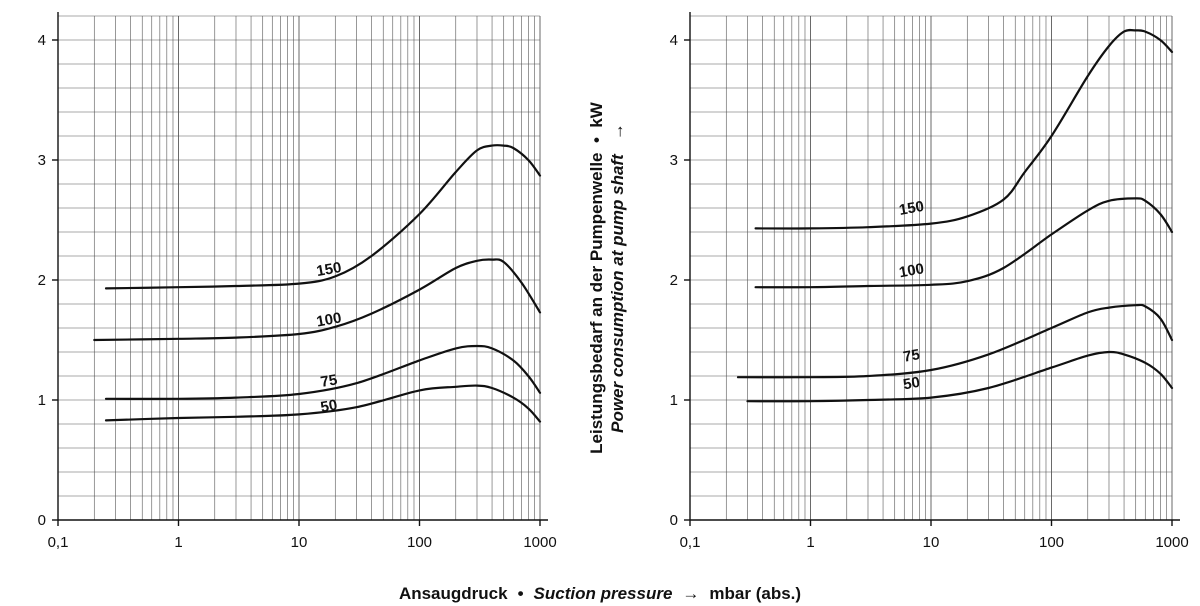 This screenshot has height=606, width=1200. What do you see at coordinates (911, 384) in the screenshot?
I see `panel-2-curve-label-50: 50` at bounding box center [911, 384].